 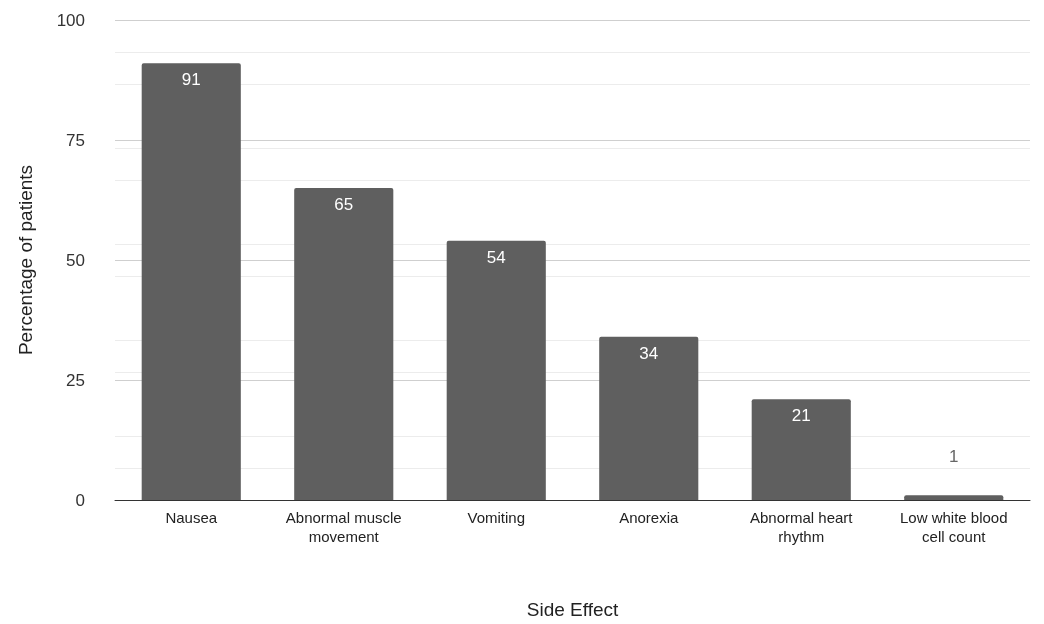 What do you see at coordinates (953, 527) in the screenshot?
I see `x-tick-label: Low white blood cell count` at bounding box center [953, 527].